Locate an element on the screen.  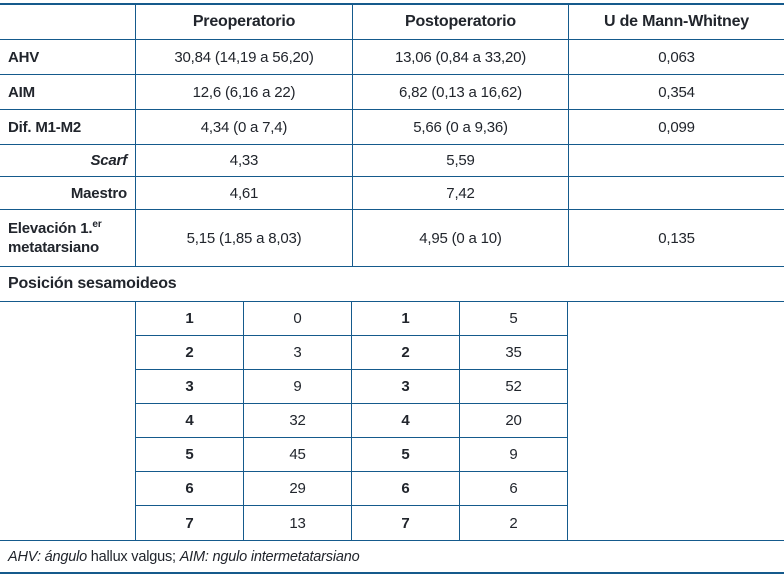
post-count: 6 is located at coordinates (513, 488).